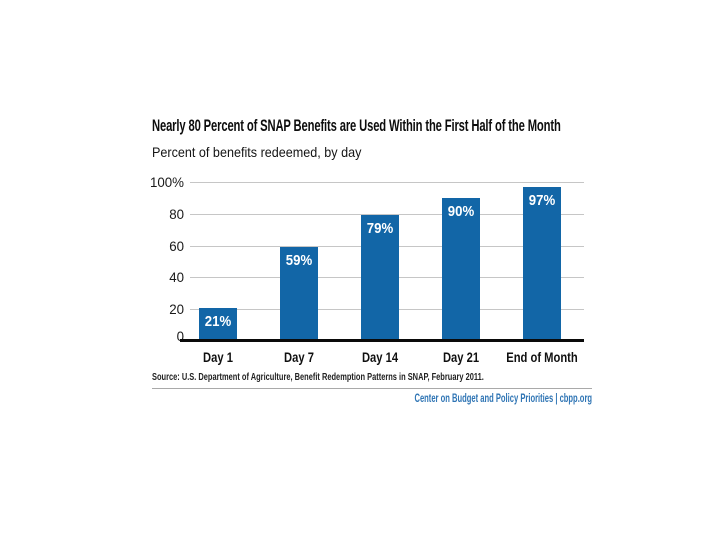  What do you see at coordinates (299, 357) in the screenshot?
I see `x-tick-label: Day 7` at bounding box center [299, 357].